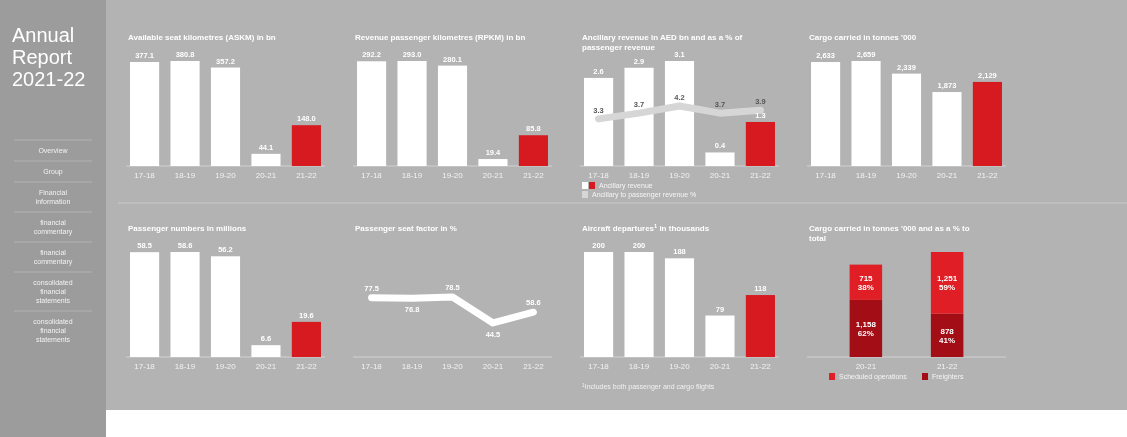 The width and height of the screenshot is (1127, 437). Describe the element at coordinates (865, 282) in the screenshot. I see `data-label: 715 38%` at that location.